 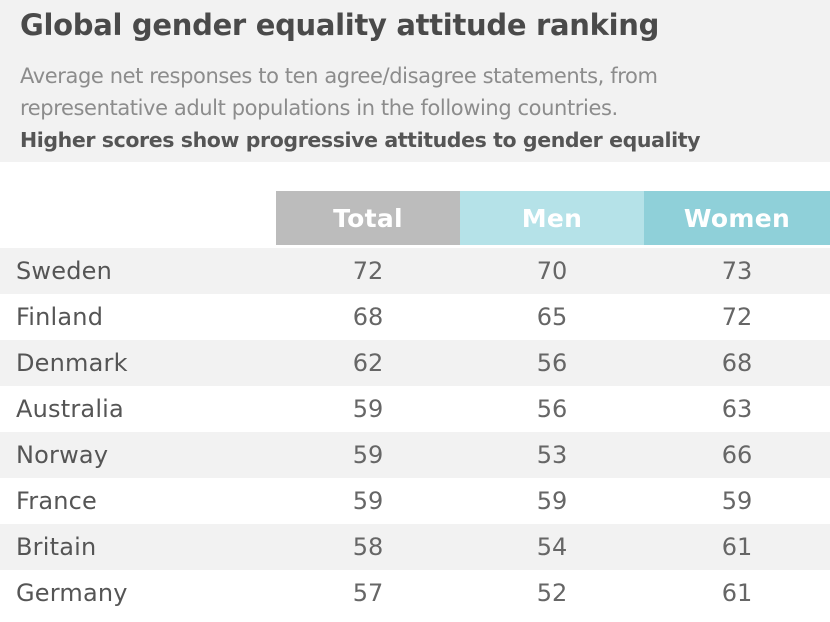 I want to click on men-value: 70, so click(x=552, y=271).